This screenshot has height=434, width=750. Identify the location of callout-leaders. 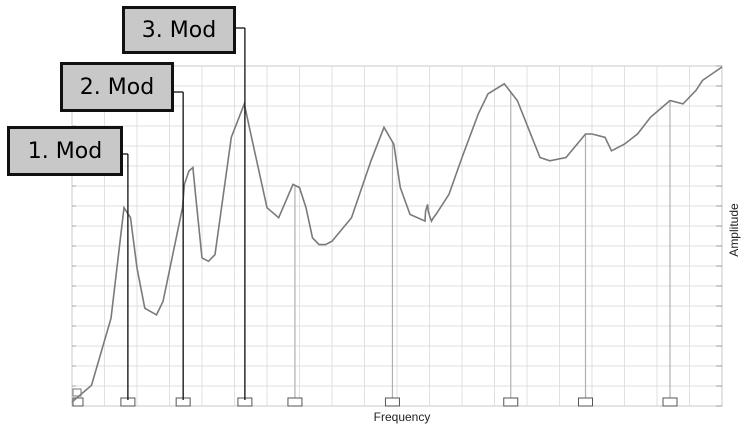
(184, 213).